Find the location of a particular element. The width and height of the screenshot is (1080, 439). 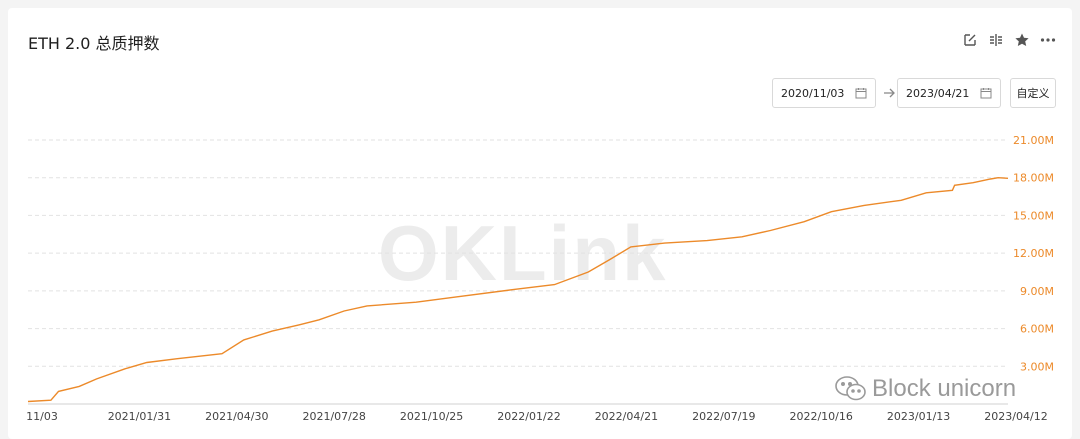

chart-title: ETH 2.0 总质押数 is located at coordinates (94, 43).